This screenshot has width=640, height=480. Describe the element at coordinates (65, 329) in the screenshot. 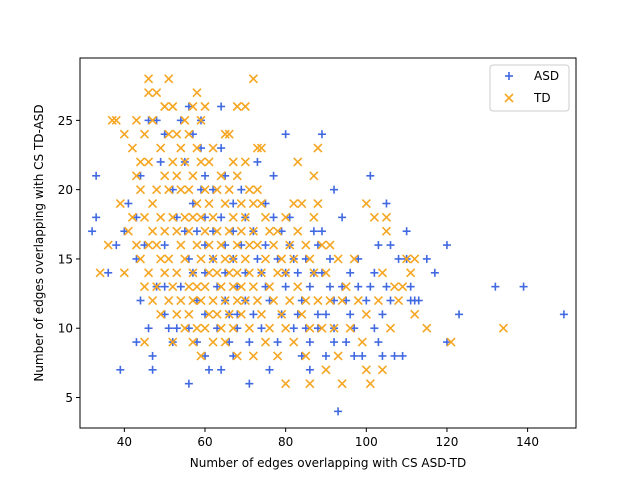

I see `y-tick-label: 10` at that location.